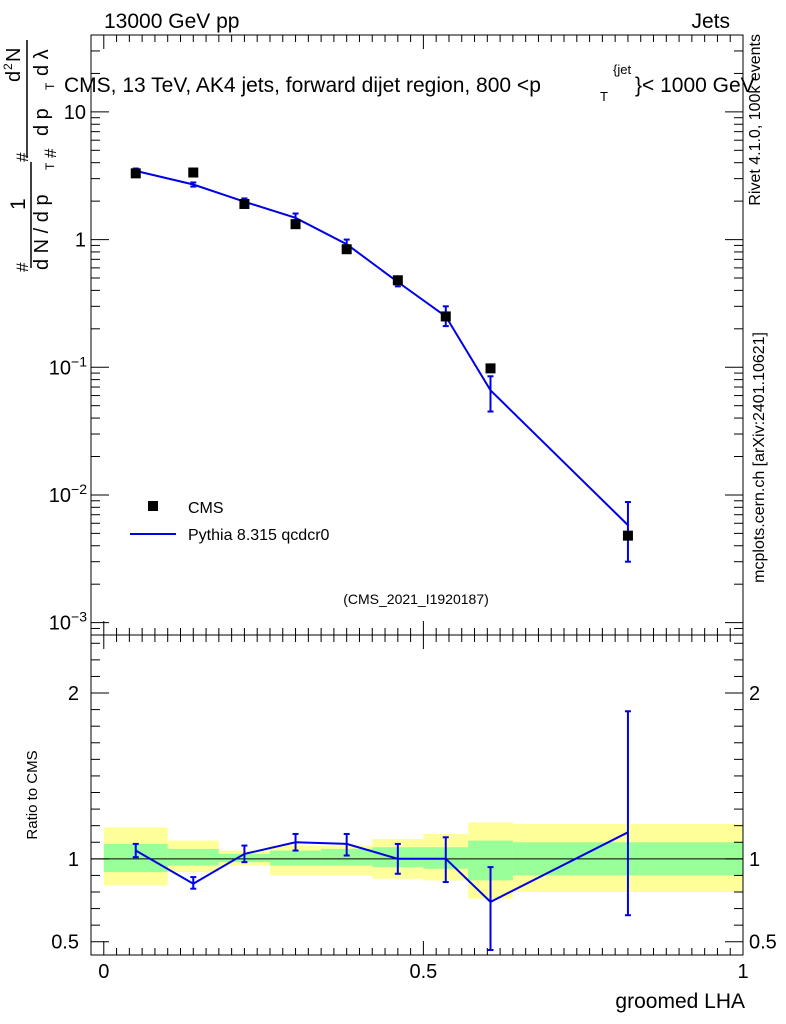 Image resolution: width=786 pixels, height=1024 pixels. Describe the element at coordinates (50, 86) in the screenshot. I see `y-label-sub-t-2: T` at that location.